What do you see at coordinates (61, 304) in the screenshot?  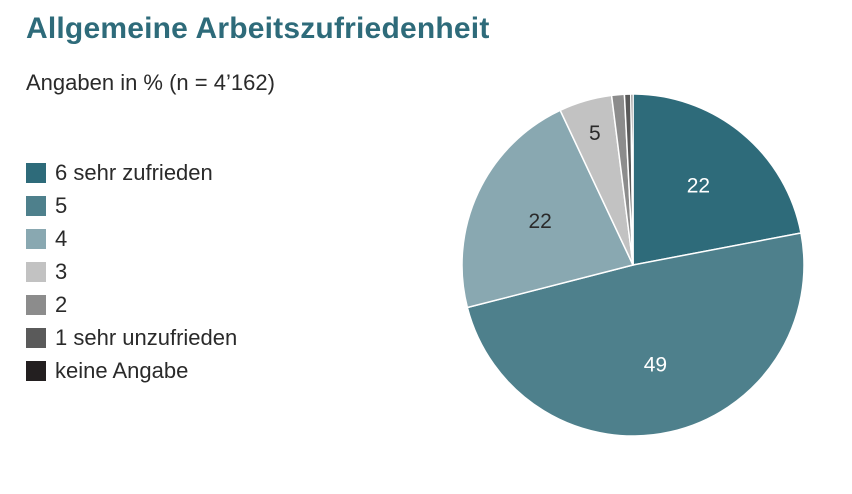 I see `legend-label: 2` at bounding box center [61, 304].